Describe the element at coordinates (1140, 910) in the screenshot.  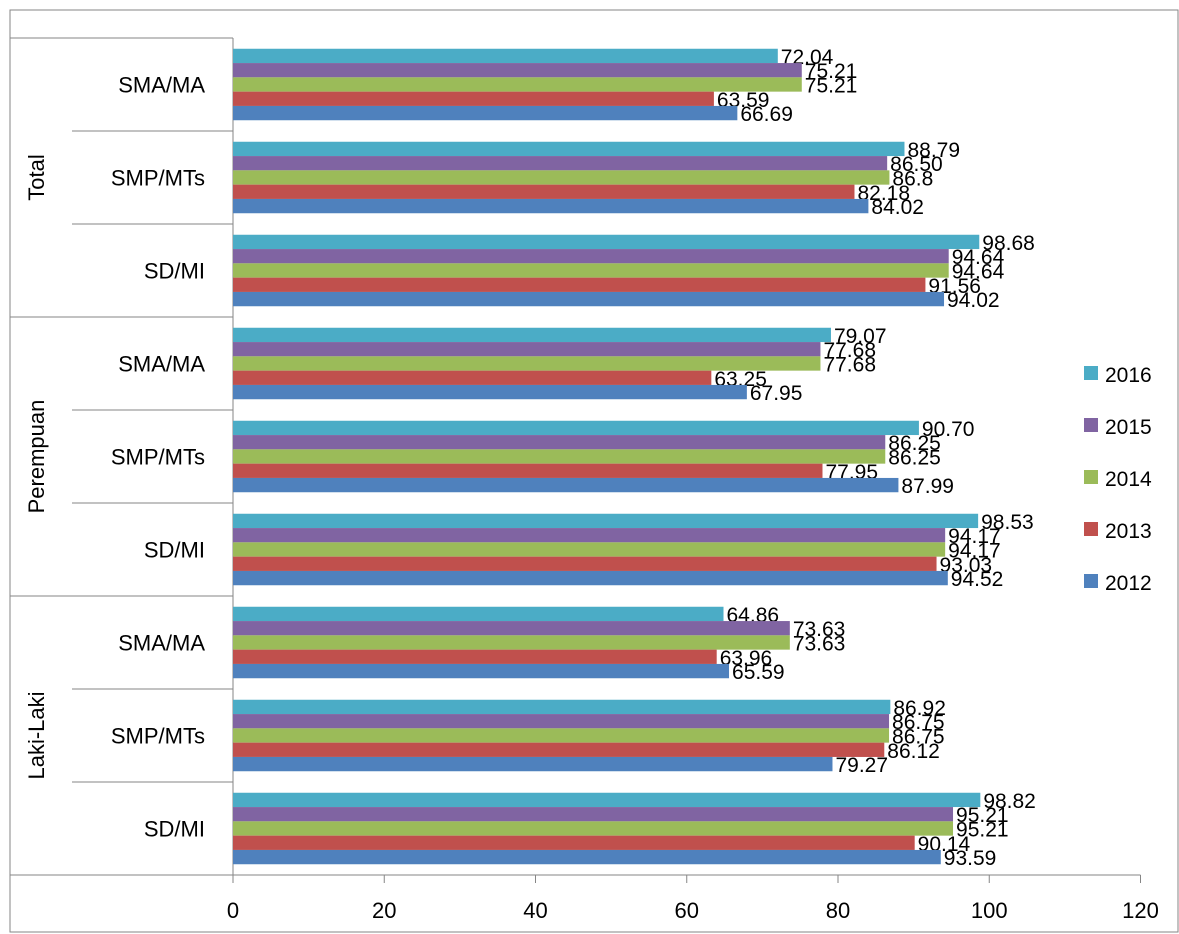
I see `x-tick-label: 120` at that location.